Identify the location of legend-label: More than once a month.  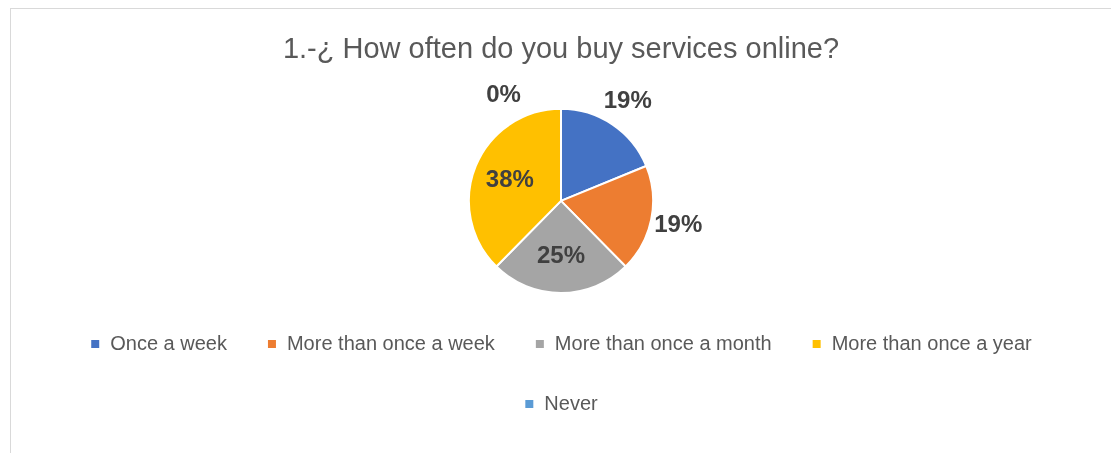
(663, 342).